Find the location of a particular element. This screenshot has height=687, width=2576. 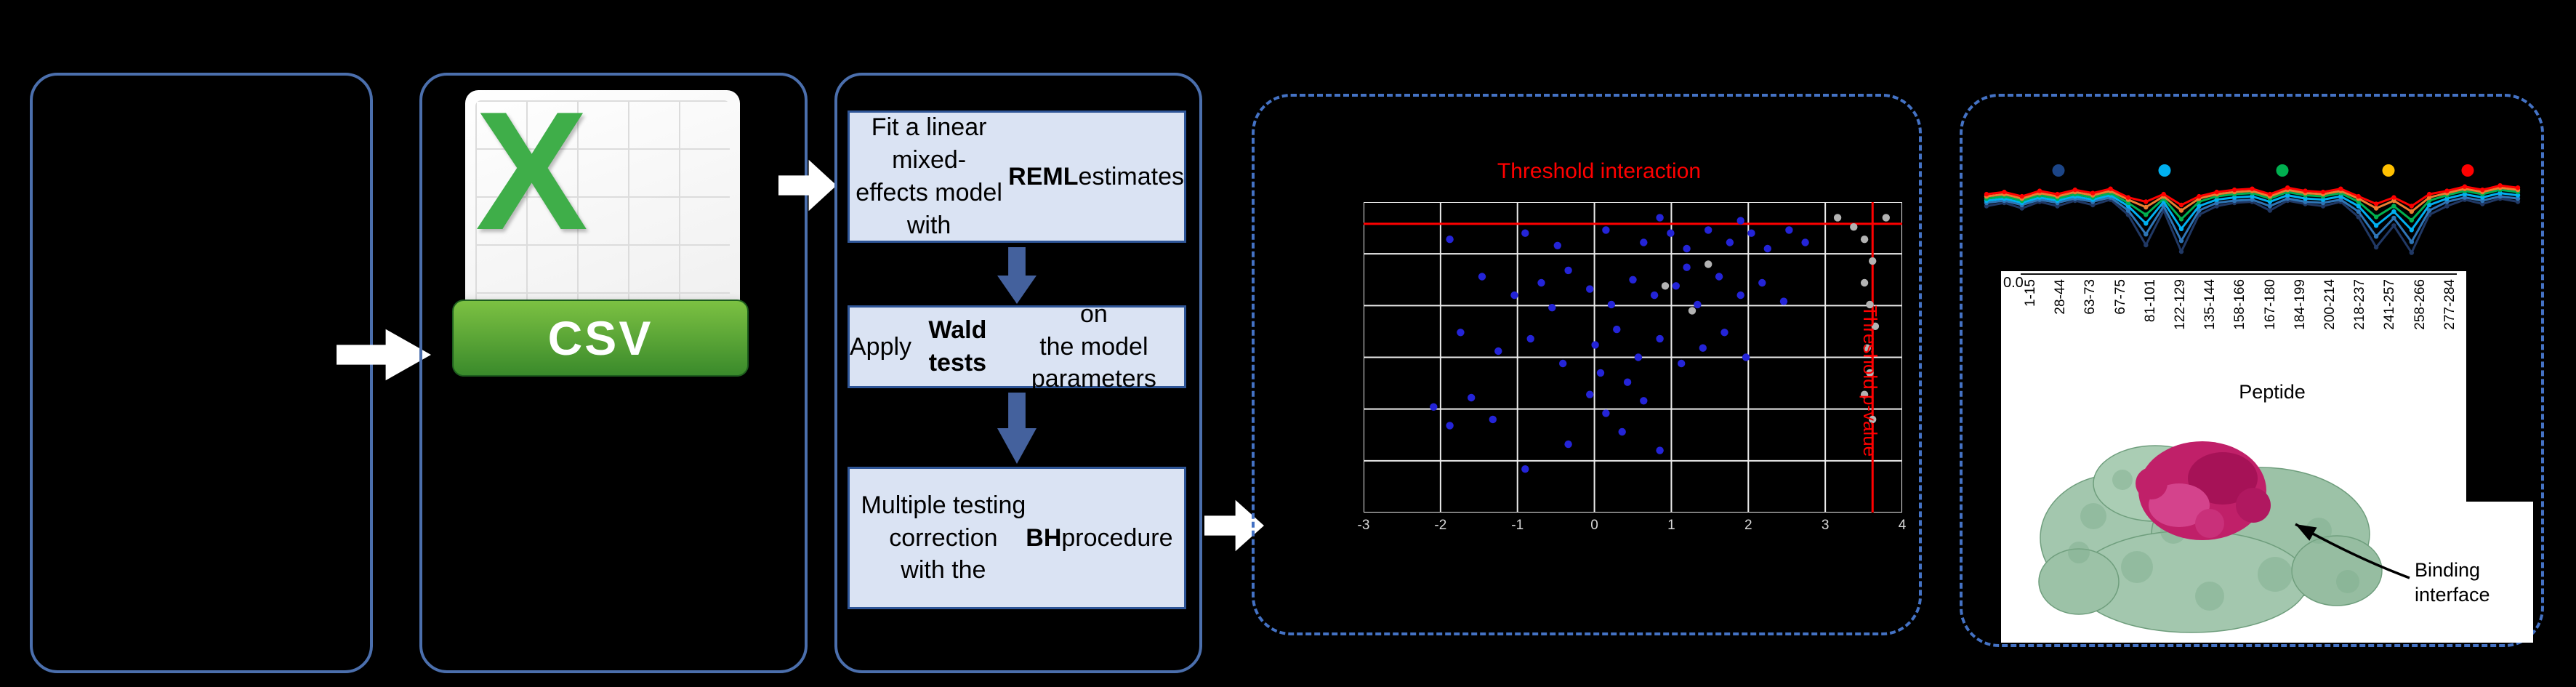

volcano-x-axis: -3 -2 -1 0 1 2 3 4 is located at coordinates (1632, 527).